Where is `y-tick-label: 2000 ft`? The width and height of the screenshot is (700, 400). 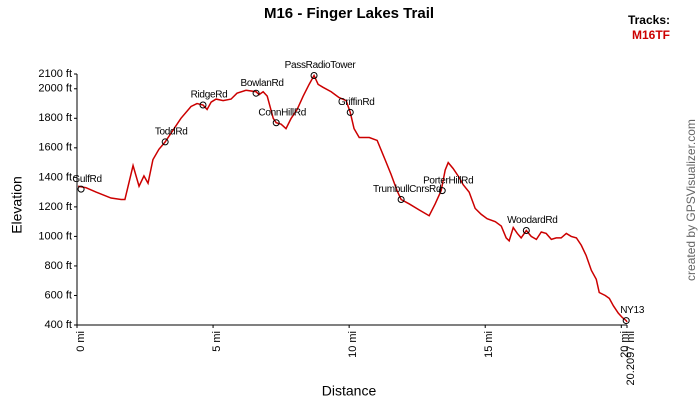 y-tick-label: 2000 ft is located at coordinates (55, 89).